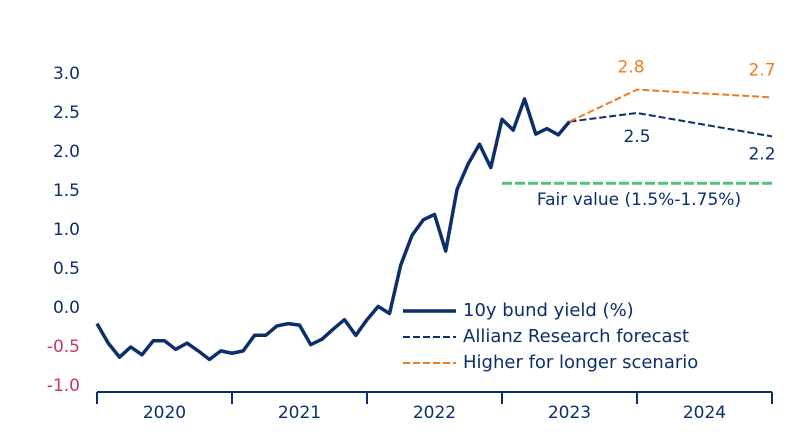 Image resolution: width=804 pixels, height=439 pixels. I want to click on y-tick-label: 0.5, so click(66, 269).